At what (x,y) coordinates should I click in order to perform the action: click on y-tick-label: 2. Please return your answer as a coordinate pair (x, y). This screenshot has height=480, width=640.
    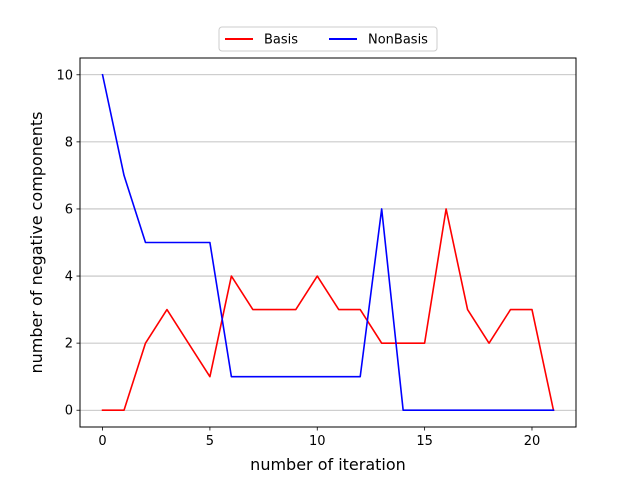
    Looking at the image, I should click on (69, 344).